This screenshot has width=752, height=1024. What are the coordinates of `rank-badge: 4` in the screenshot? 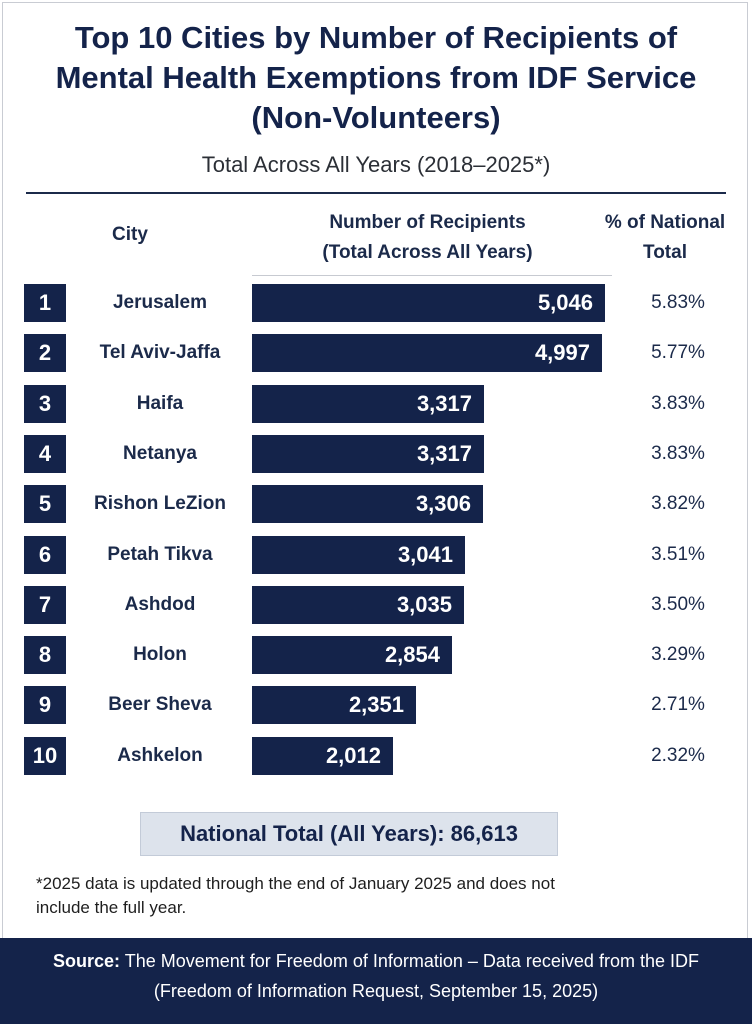 It's located at (45, 454).